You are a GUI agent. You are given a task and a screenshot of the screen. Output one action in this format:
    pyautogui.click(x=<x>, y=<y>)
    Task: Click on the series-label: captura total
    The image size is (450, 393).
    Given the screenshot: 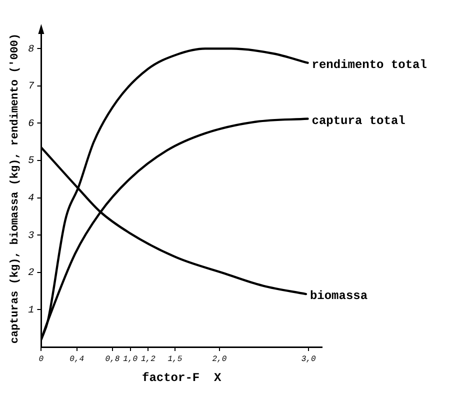 What is the action you would take?
    pyautogui.click(x=359, y=121)
    